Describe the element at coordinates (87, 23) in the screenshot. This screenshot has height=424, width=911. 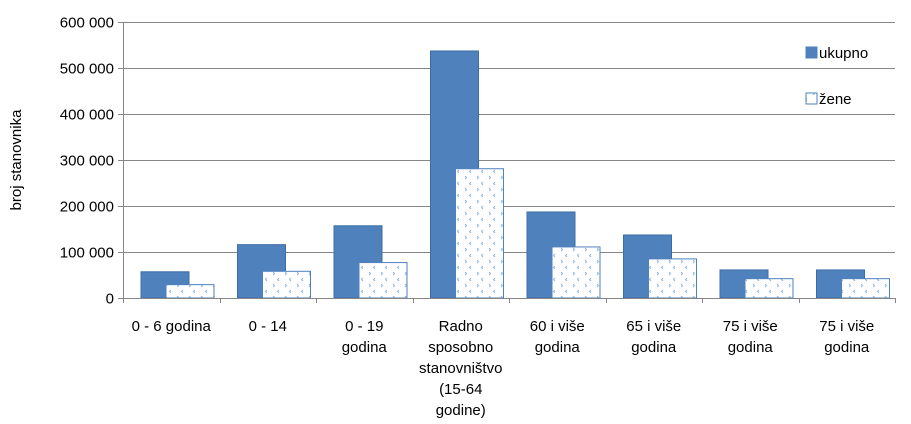
I see `y-tick-label: 600 000` at that location.